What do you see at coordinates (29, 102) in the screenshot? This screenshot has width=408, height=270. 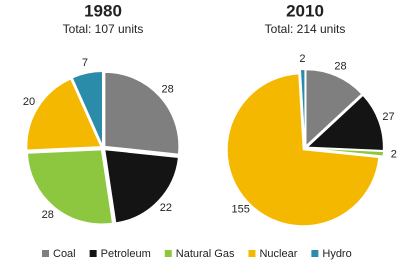 I see `data-label: 20` at bounding box center [29, 102].